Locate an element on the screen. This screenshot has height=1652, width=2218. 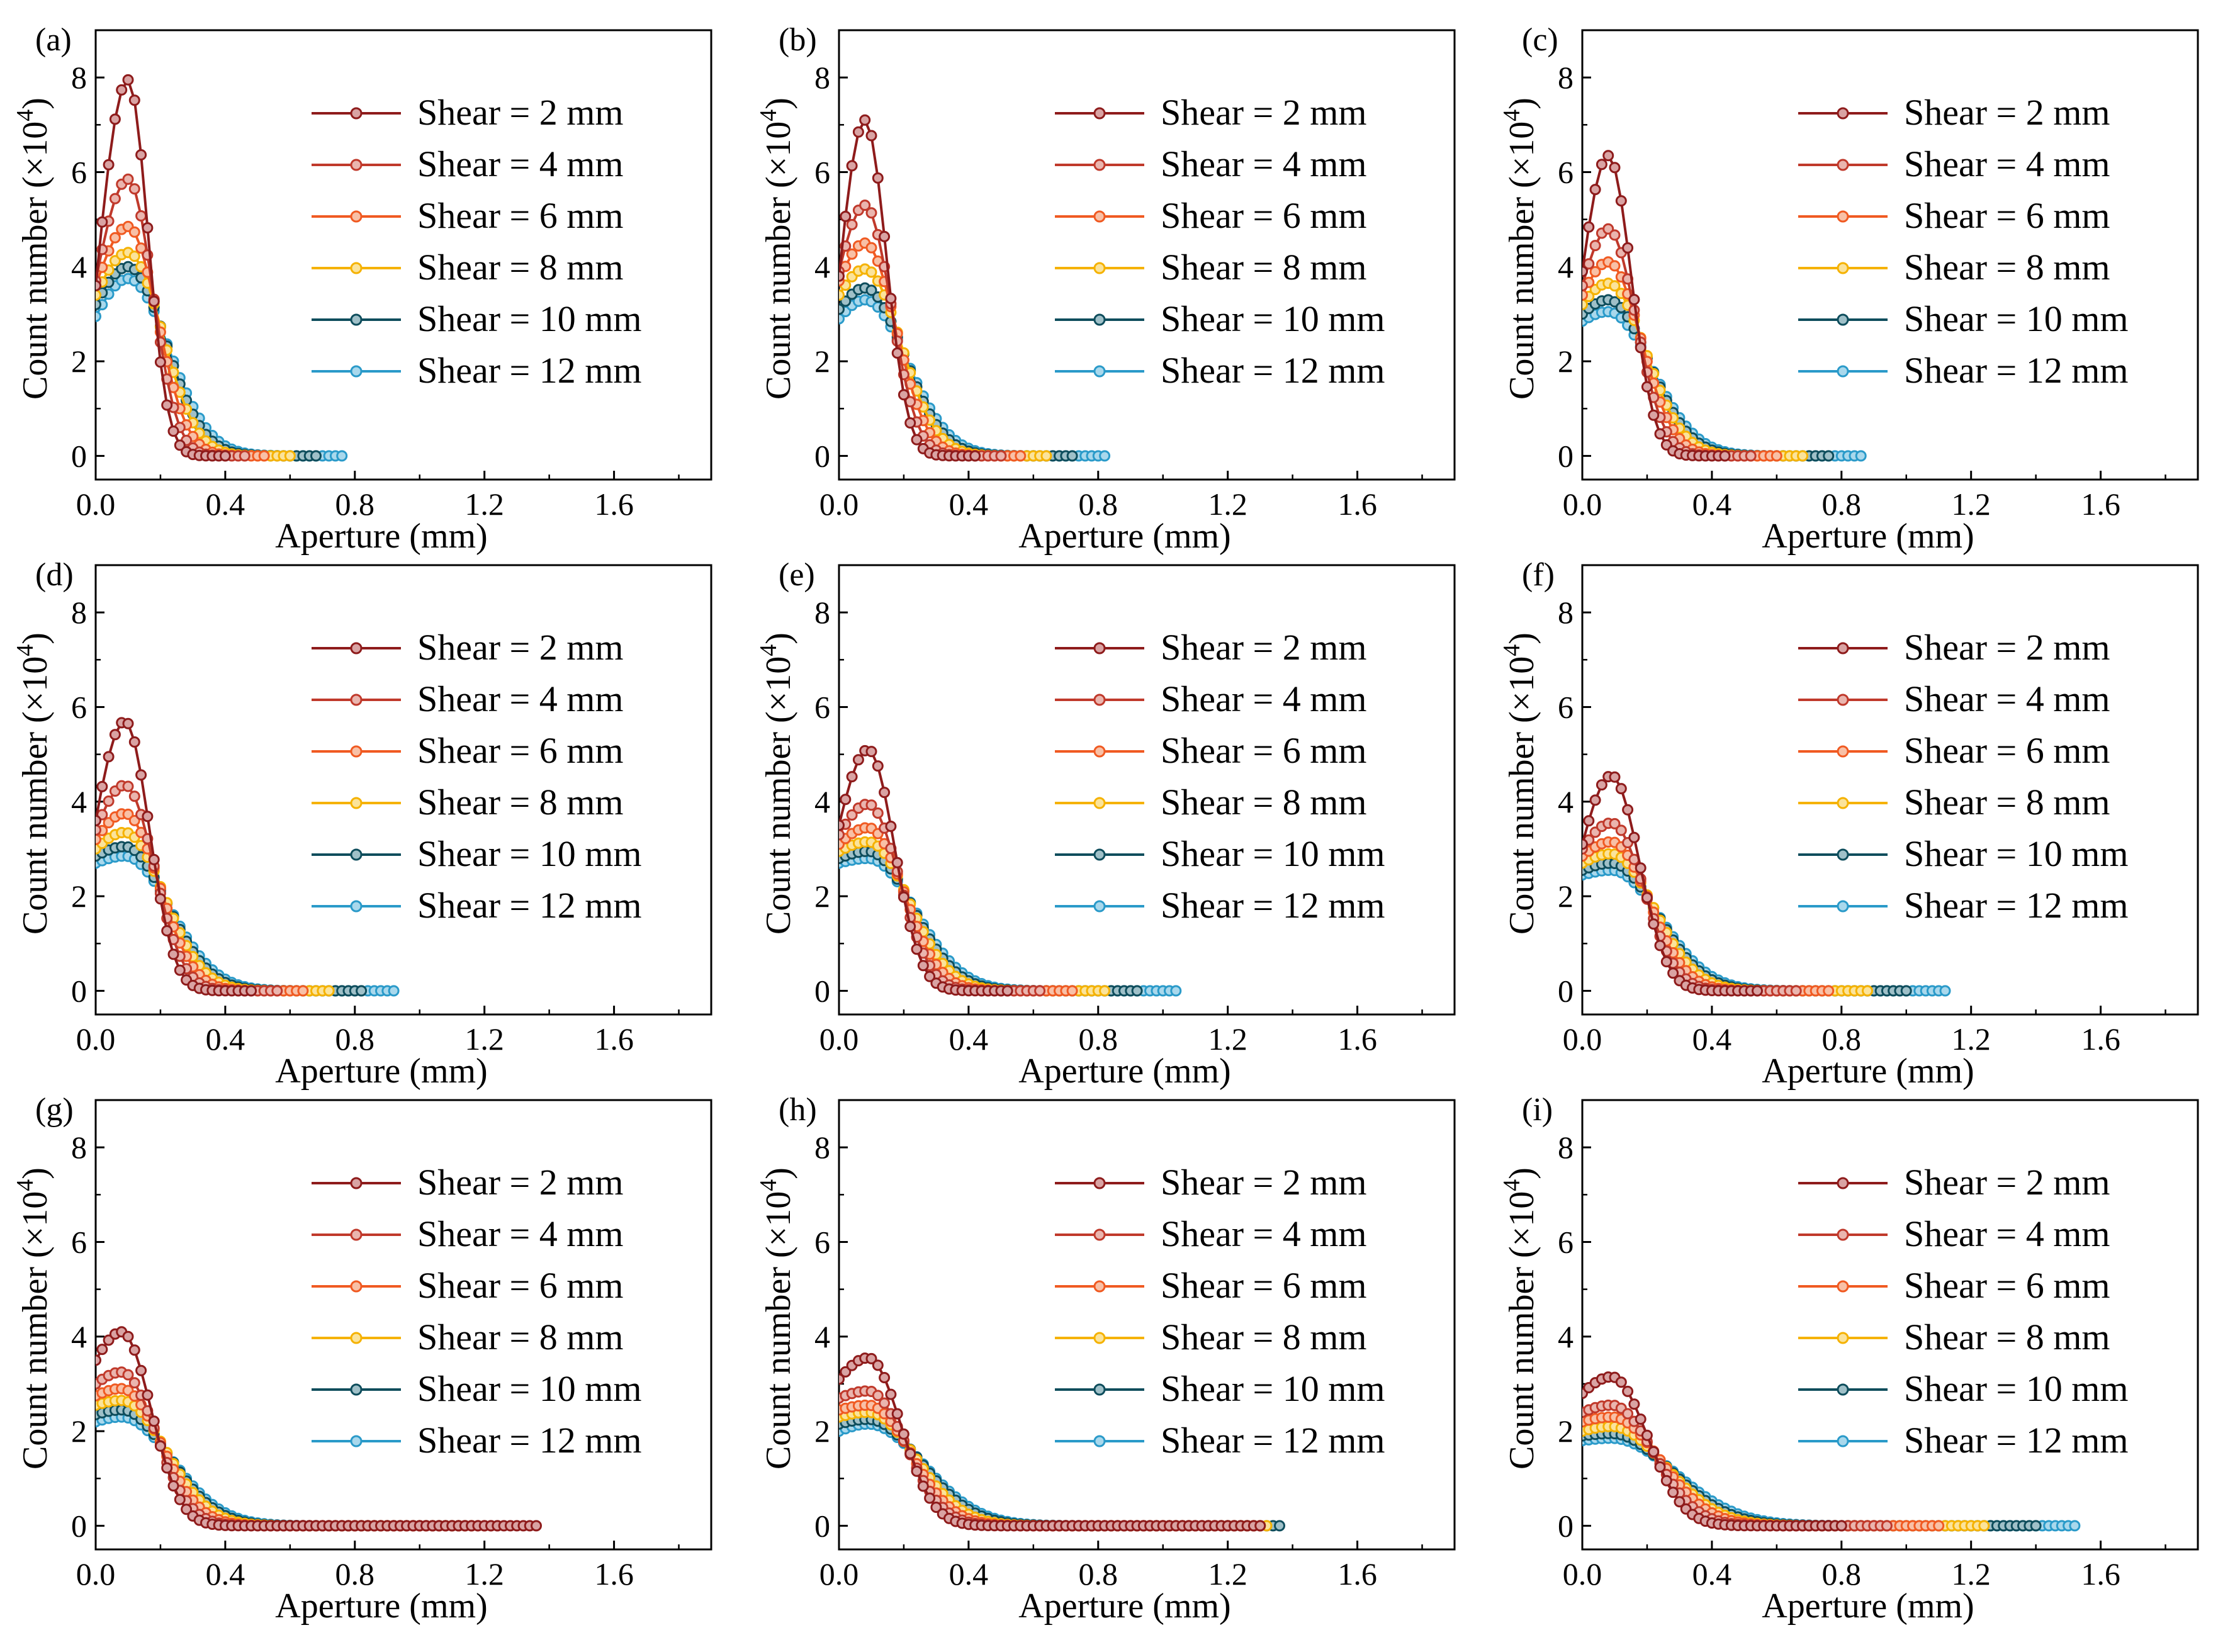
x-tick-label: 1.2 is located at coordinates (1228, 1039).